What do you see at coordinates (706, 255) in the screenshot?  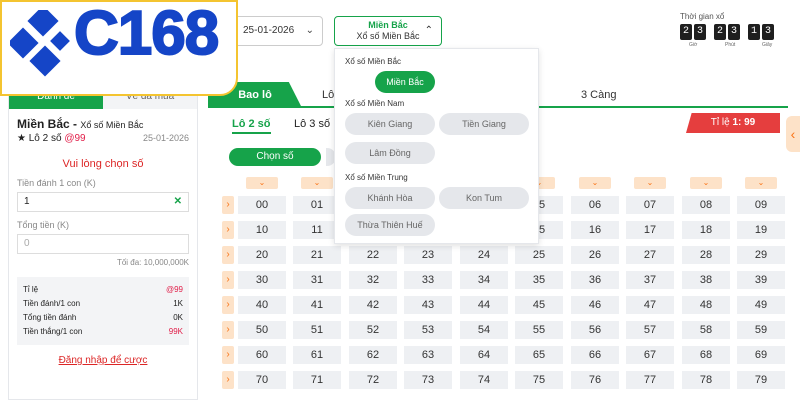 I see `number-cell: 28` at bounding box center [706, 255].